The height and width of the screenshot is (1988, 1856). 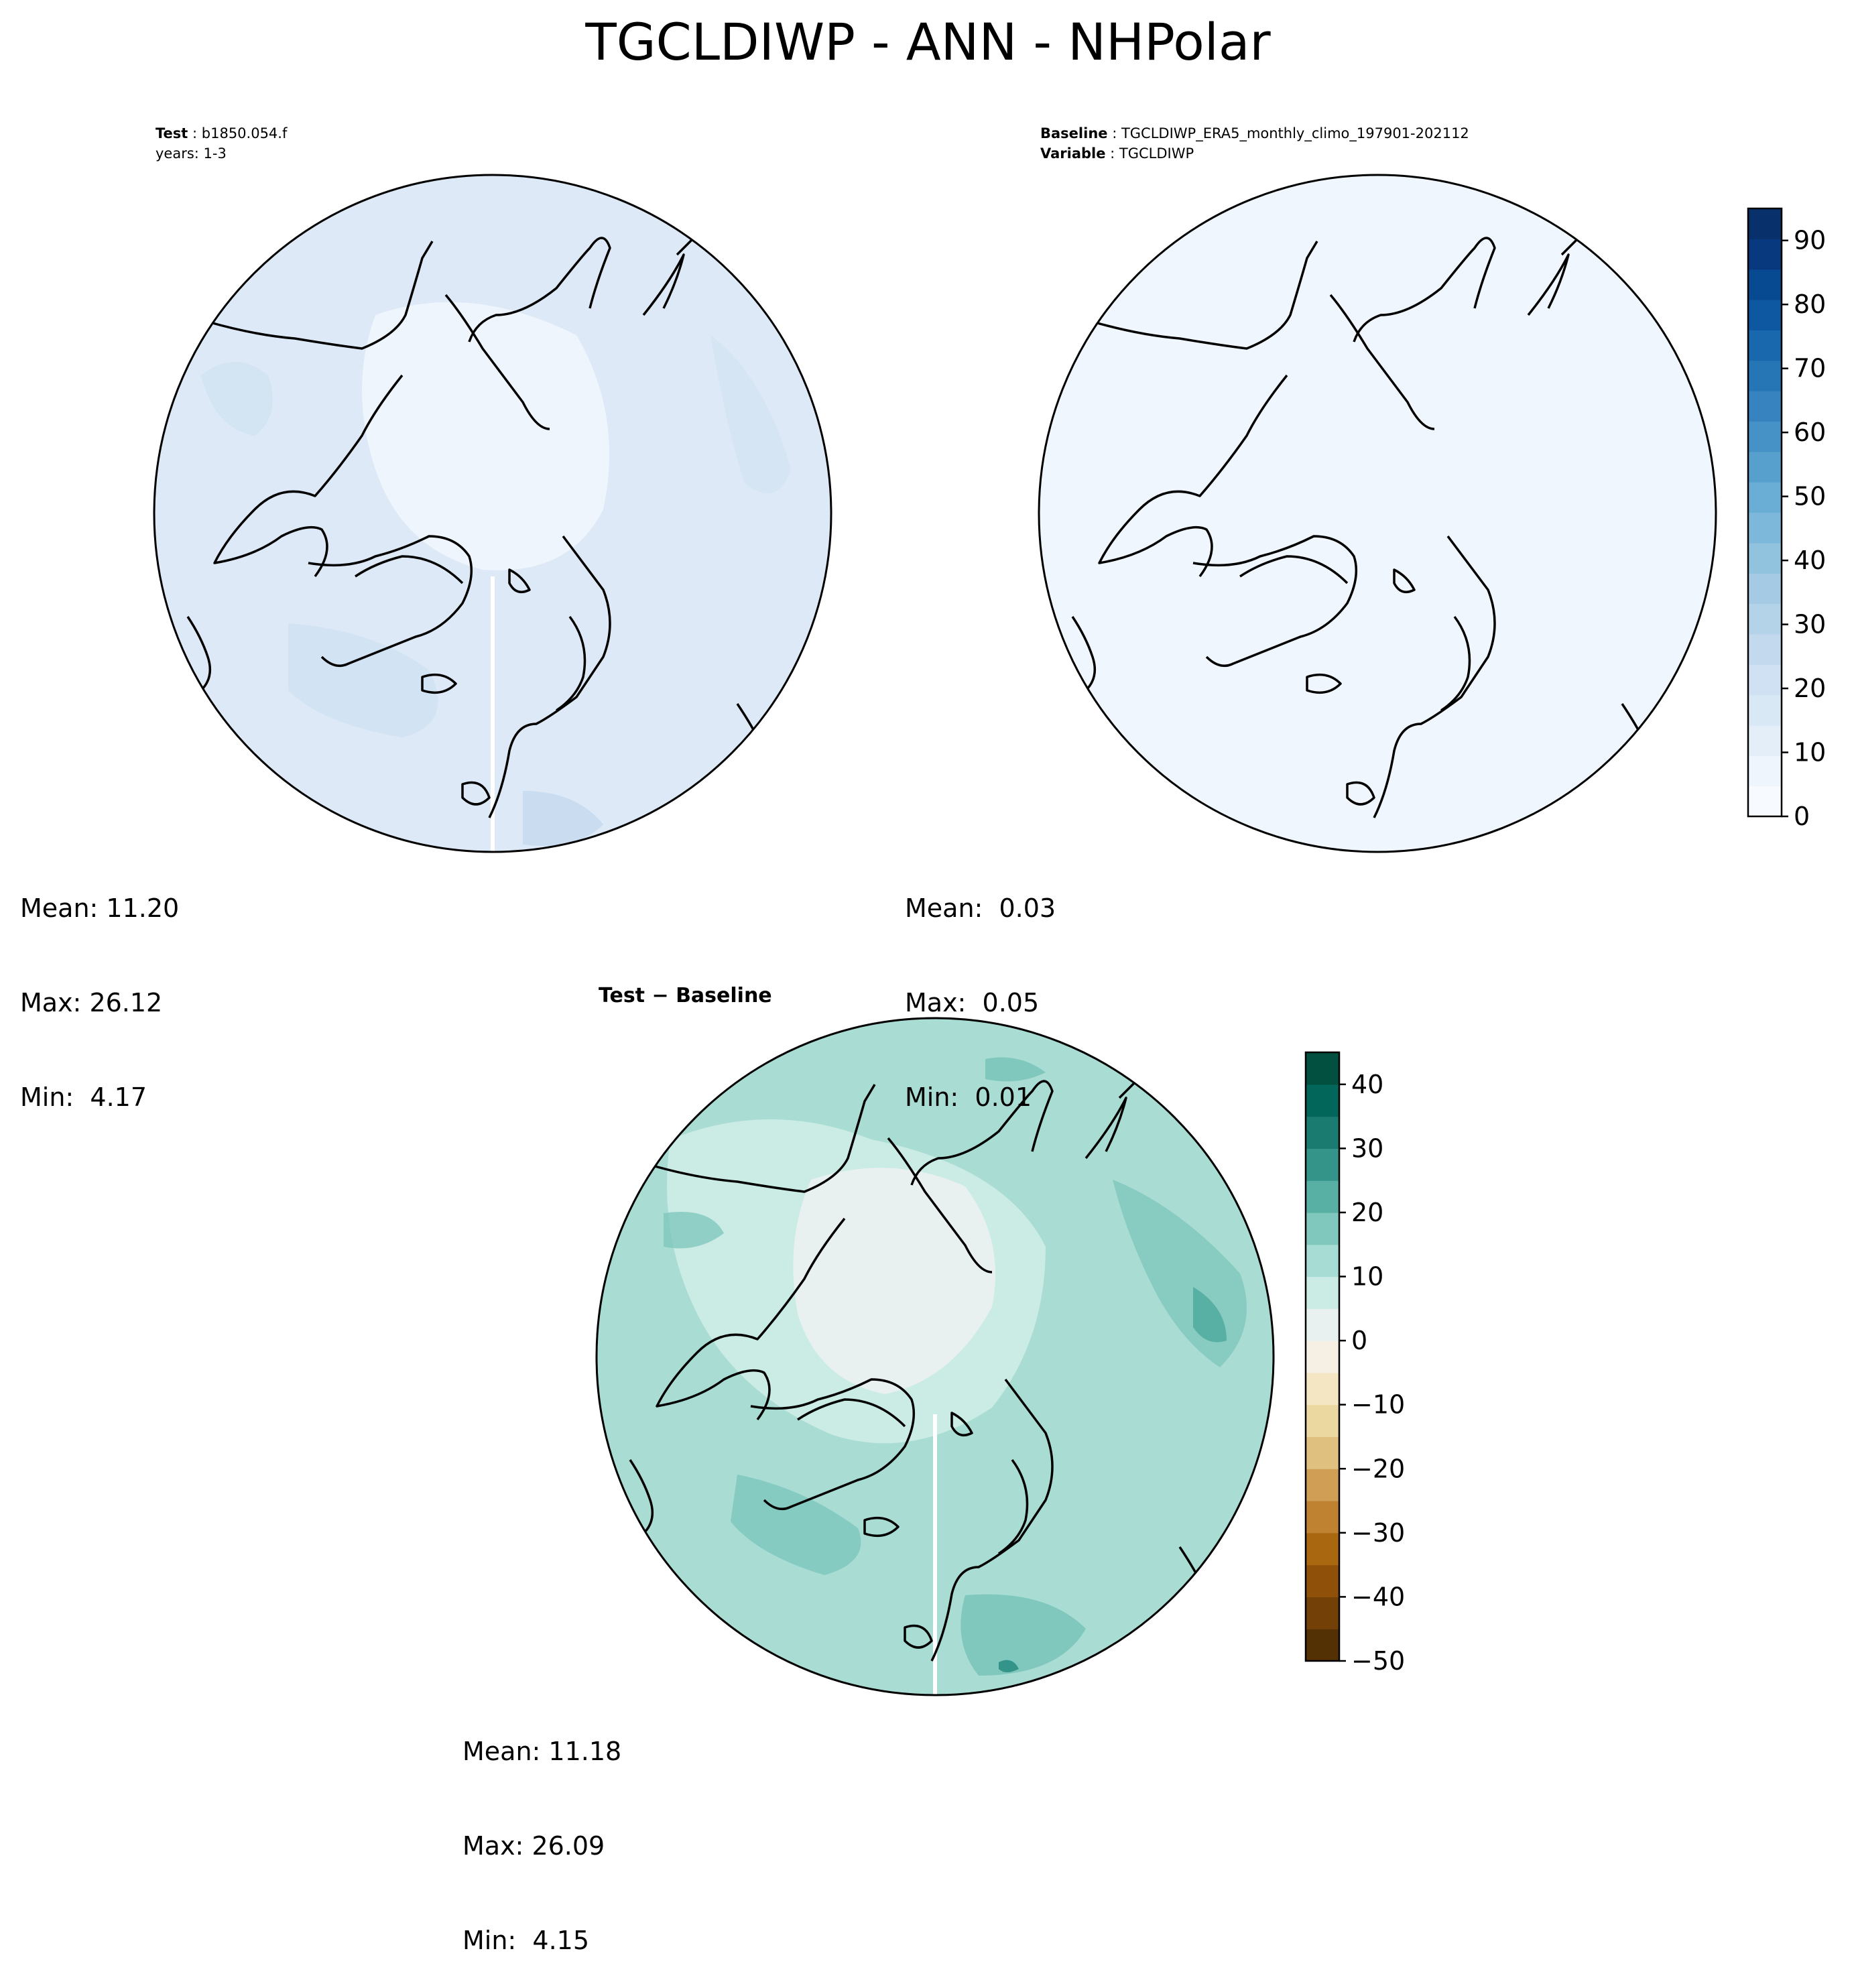 What do you see at coordinates (1378, 1533) in the screenshot?
I see `colorbar-brbg-tick-label: −30` at bounding box center [1378, 1533].